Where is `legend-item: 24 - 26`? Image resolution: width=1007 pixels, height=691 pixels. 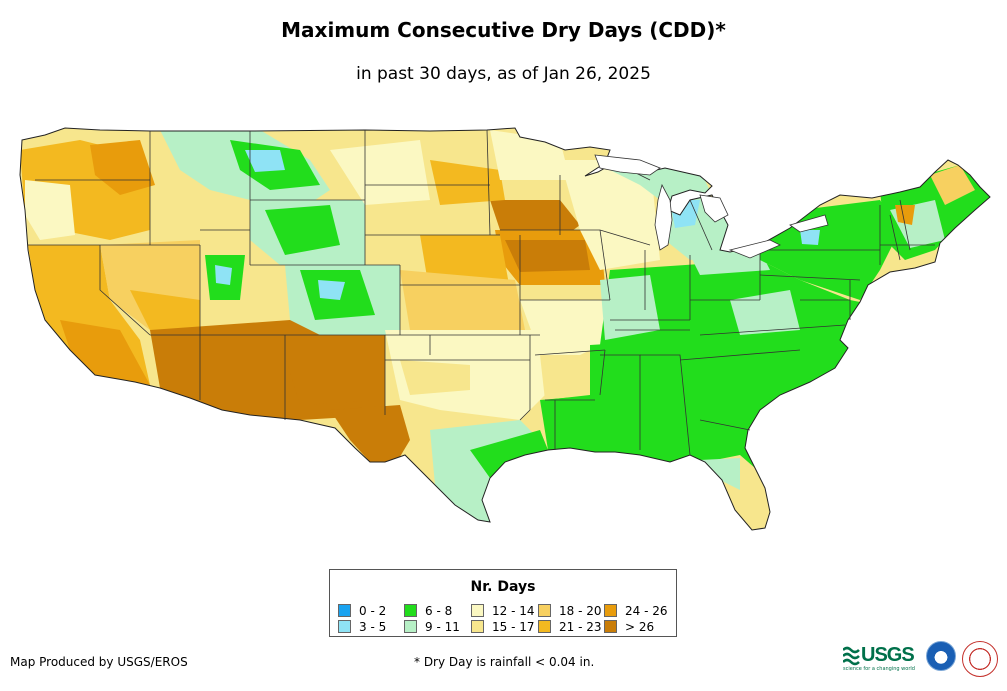
legend-item: 24 - 26 is located at coordinates (636, 611).